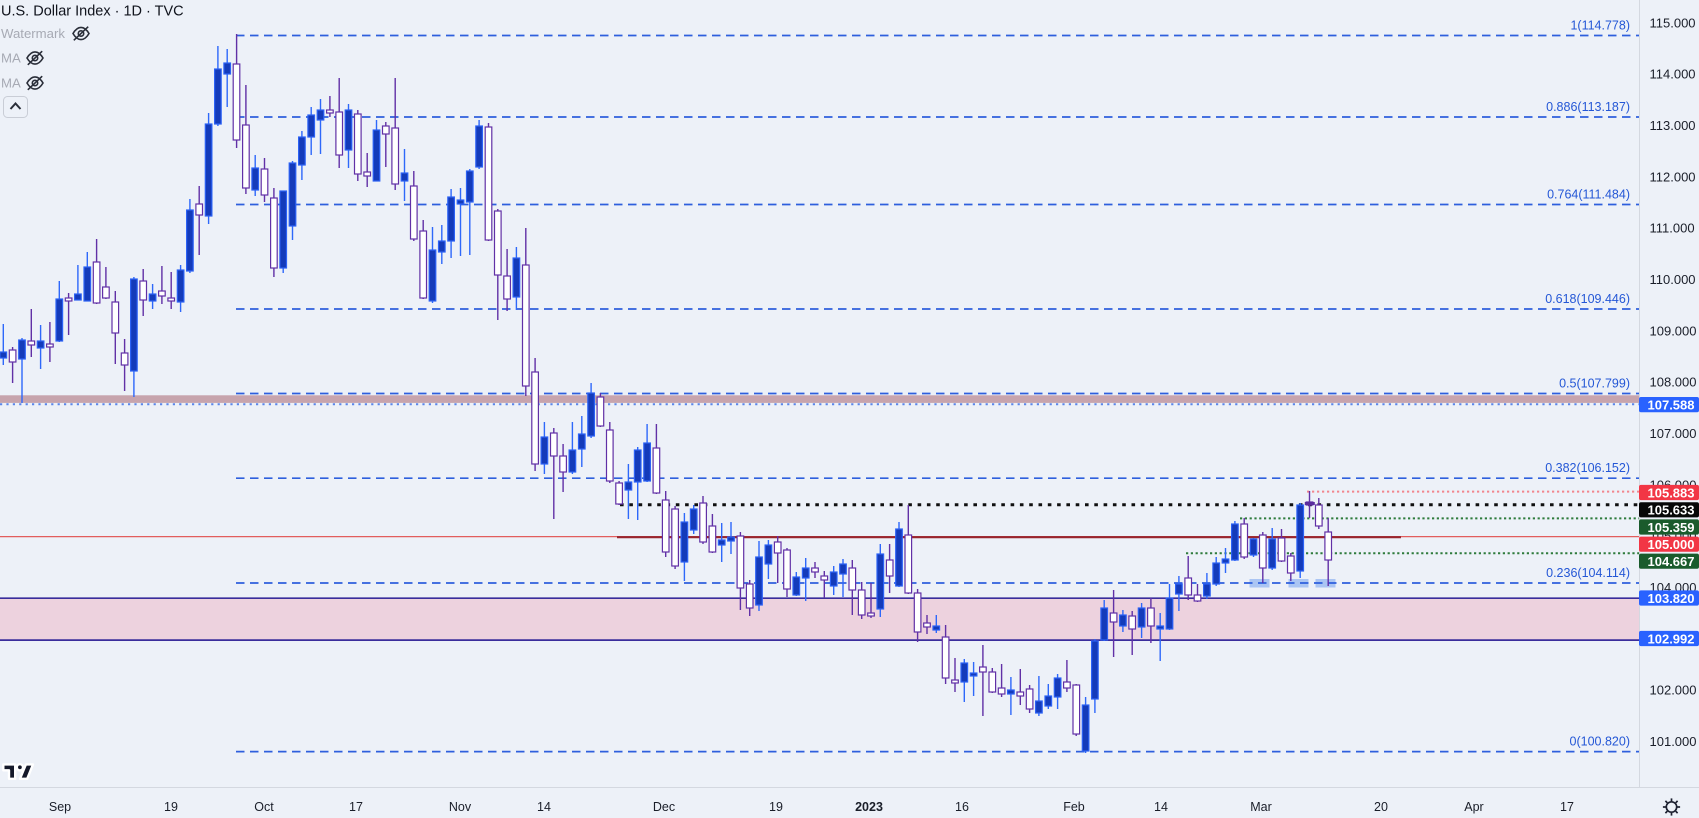 The height and width of the screenshot is (818, 1699). I want to click on svg-text: 20, so click(1381, 807).